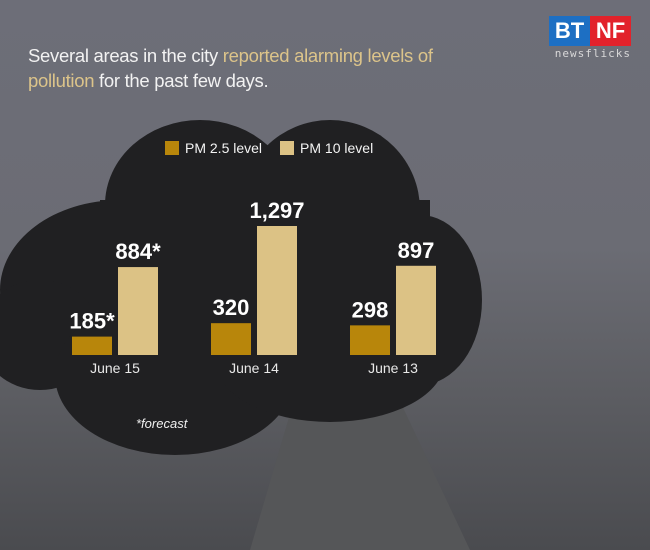 This screenshot has width=650, height=550. What do you see at coordinates (224, 148) in the screenshot?
I see `legend-label-pm25: PM 2.5 level` at bounding box center [224, 148].